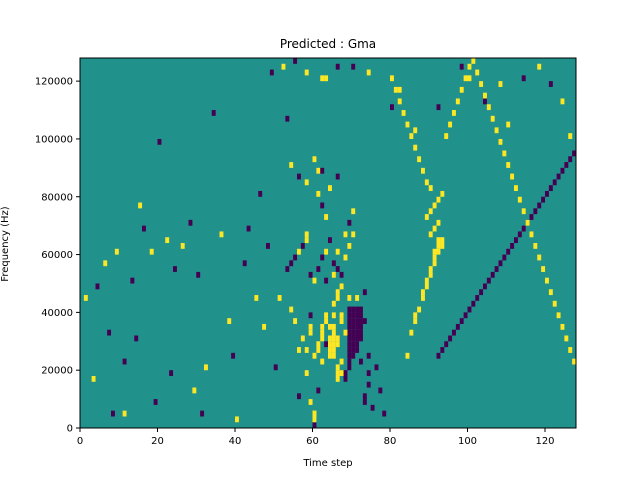 The height and width of the screenshot is (484, 640). What do you see at coordinates (57, 256) in the screenshot?
I see `y-axis-ticks: 0 20000 40000 60000 80000 100000 120000` at bounding box center [57, 256].